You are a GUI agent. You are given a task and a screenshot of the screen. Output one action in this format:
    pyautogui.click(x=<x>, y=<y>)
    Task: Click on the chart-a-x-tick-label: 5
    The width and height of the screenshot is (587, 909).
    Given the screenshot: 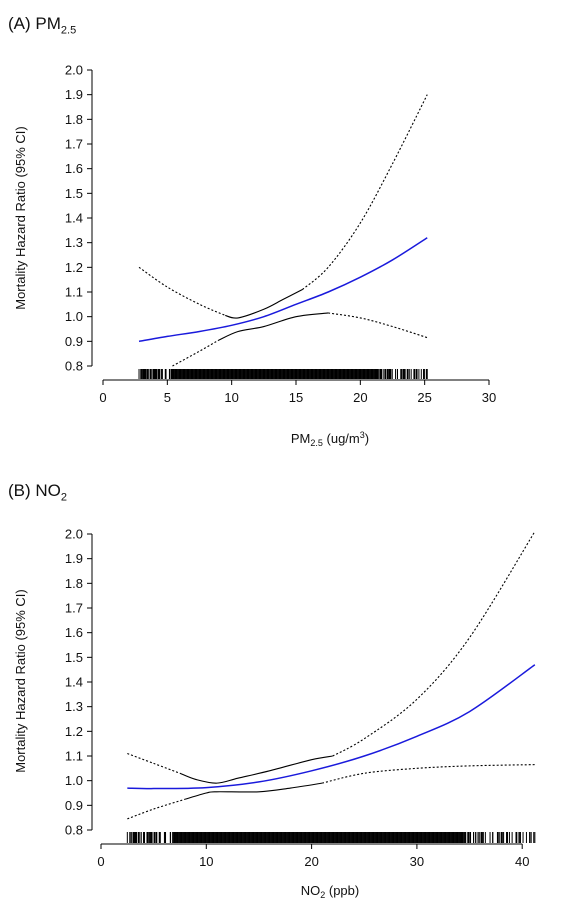 What is the action you would take?
    pyautogui.click(x=167, y=397)
    